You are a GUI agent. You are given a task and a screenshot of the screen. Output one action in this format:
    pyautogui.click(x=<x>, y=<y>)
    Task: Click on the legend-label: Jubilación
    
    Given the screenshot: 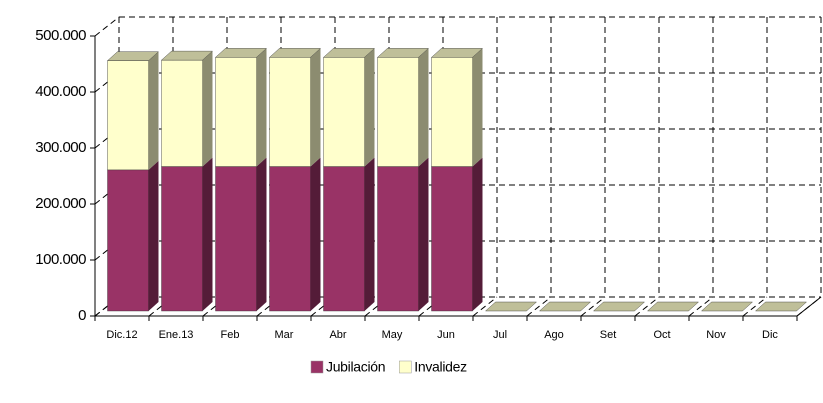 What is the action you would take?
    pyautogui.click(x=355, y=367)
    